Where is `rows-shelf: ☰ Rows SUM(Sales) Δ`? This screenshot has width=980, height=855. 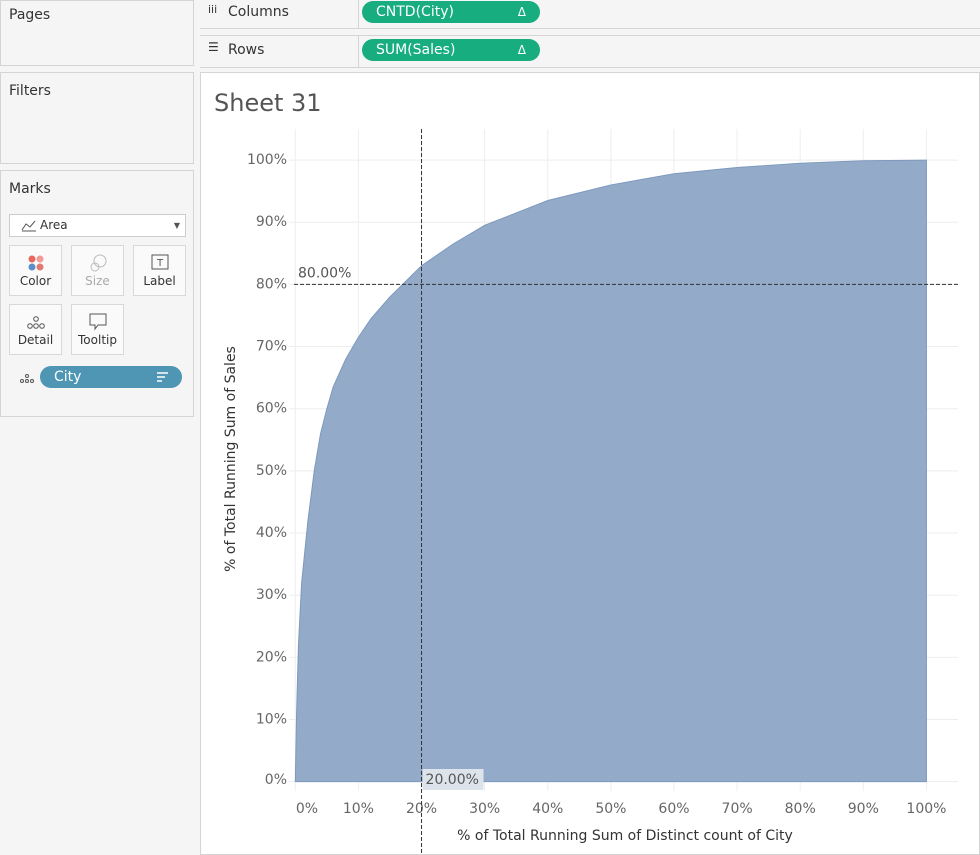 rows-shelf: ☰ Rows SUM(Sales) Δ is located at coordinates (590, 51).